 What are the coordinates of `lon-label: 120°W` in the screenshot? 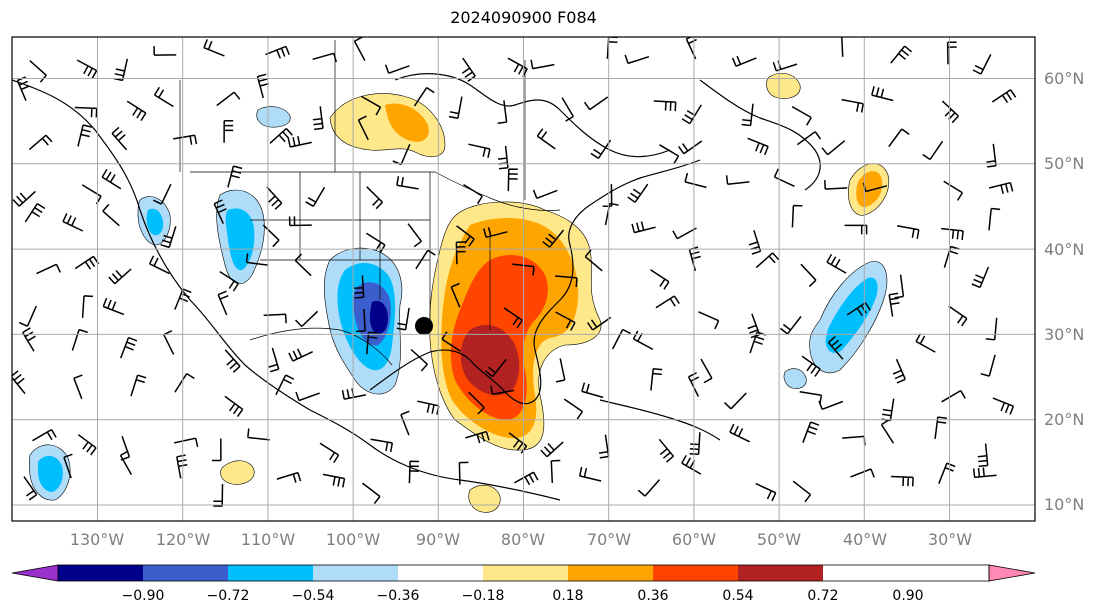 It's located at (183, 539).